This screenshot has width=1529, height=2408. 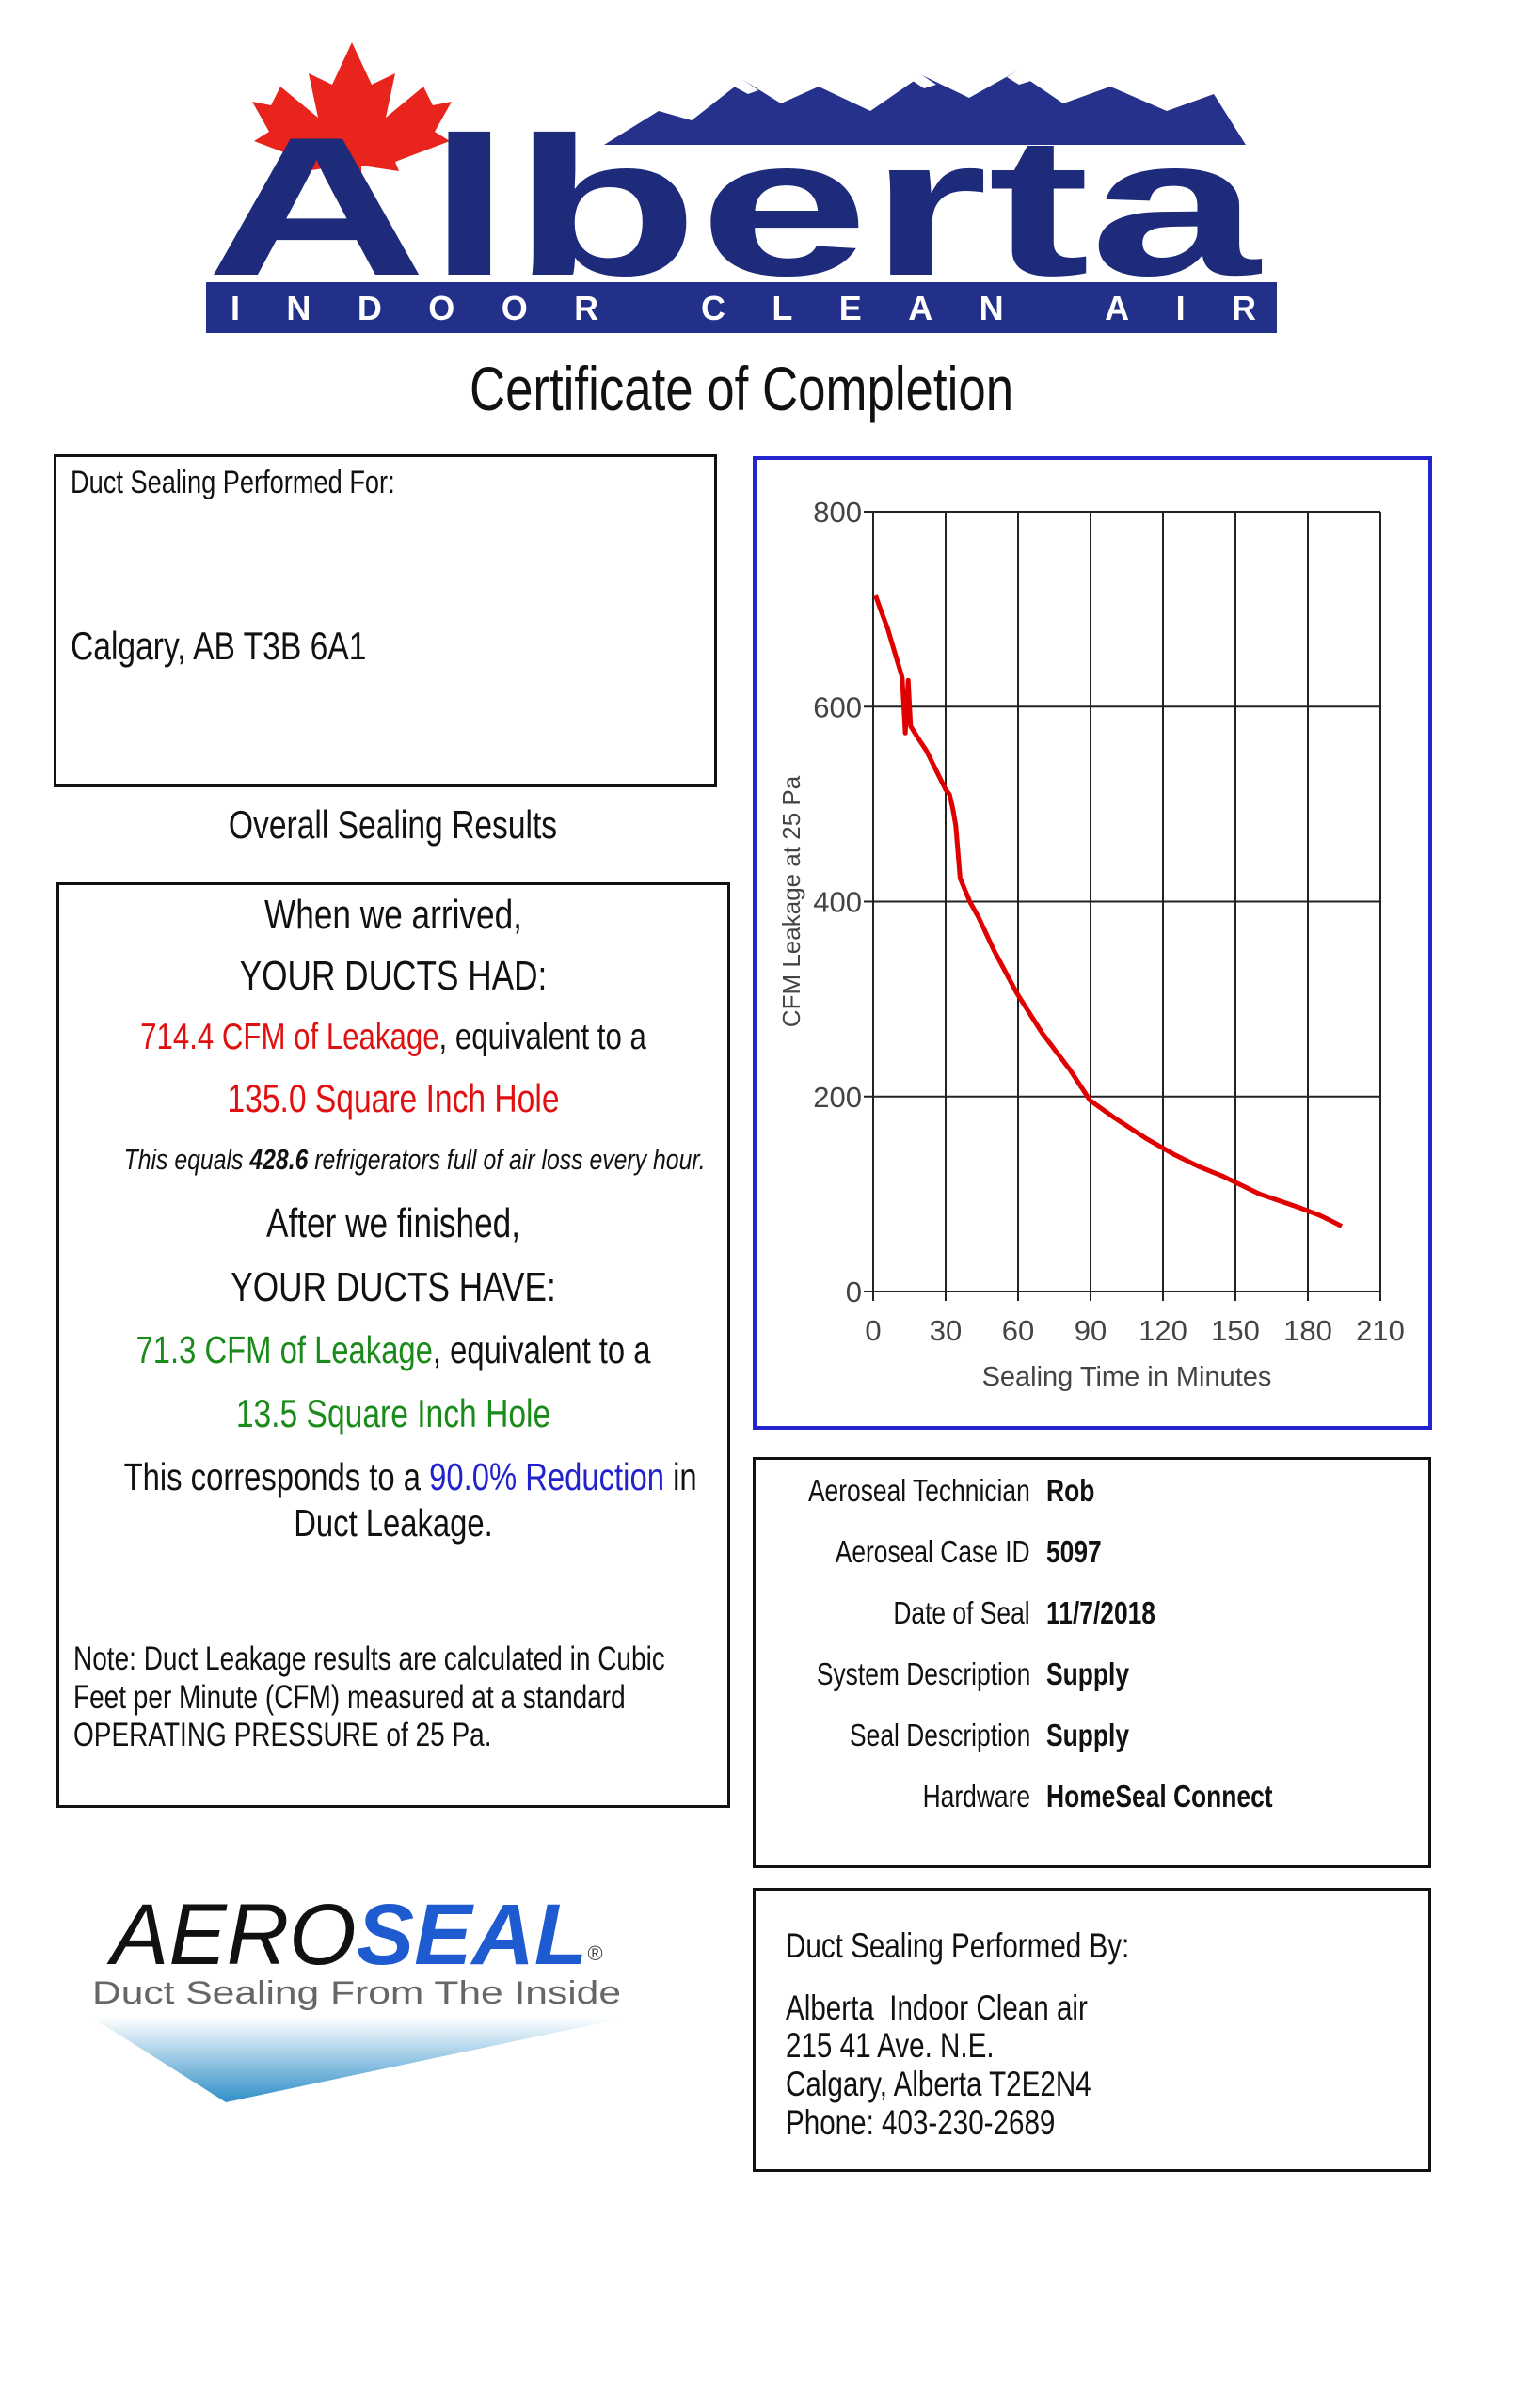 What do you see at coordinates (741, 389) in the screenshot?
I see `title: Certificate of Completion` at bounding box center [741, 389].